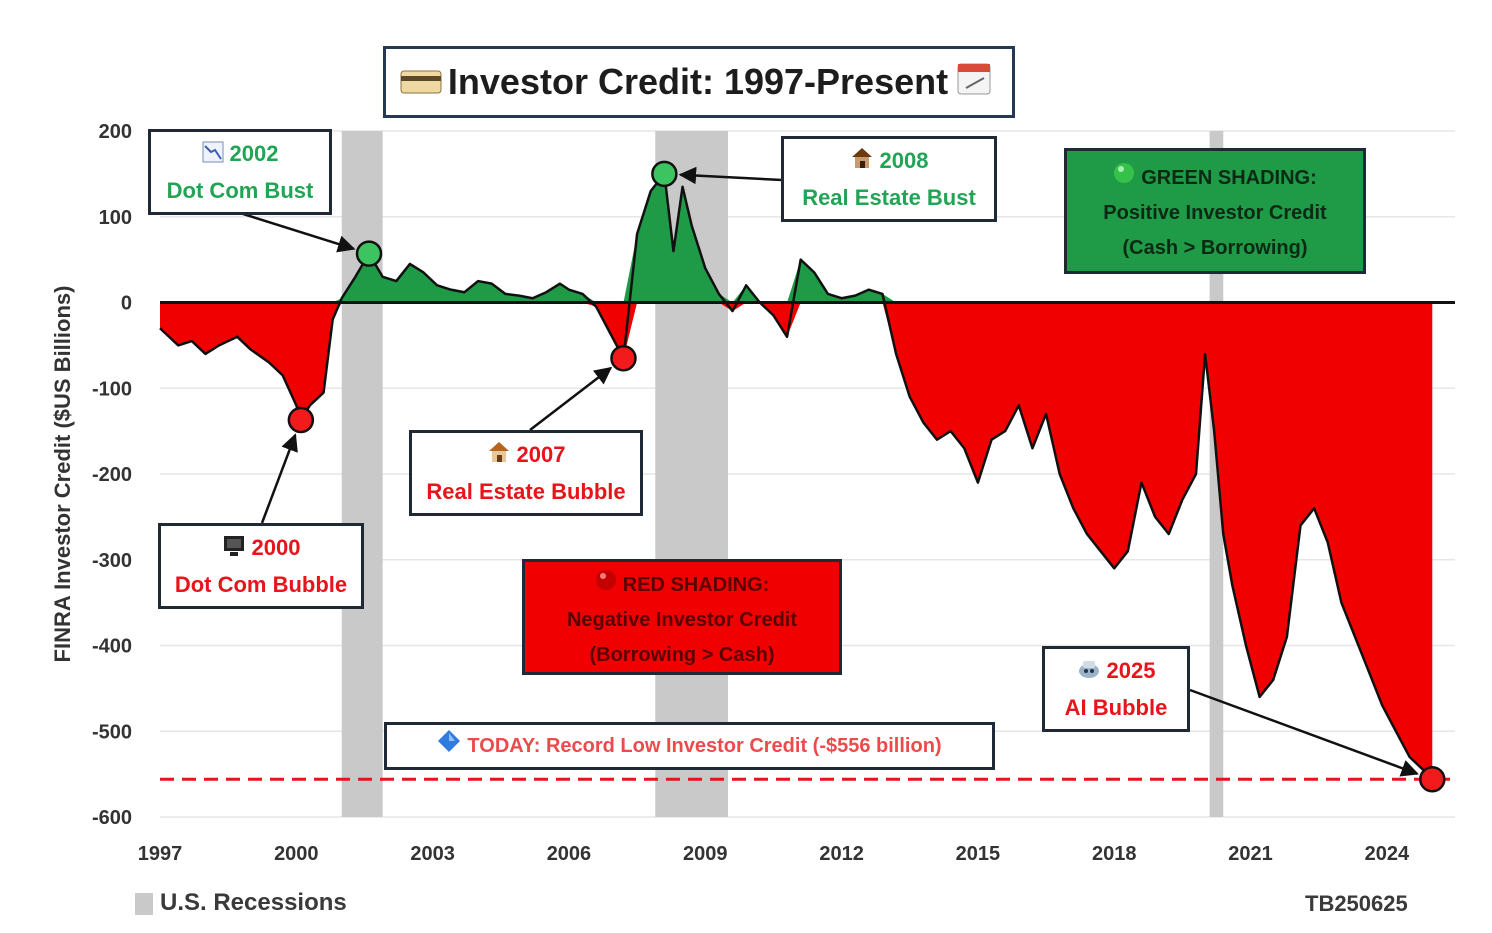  What do you see at coordinates (115, 218) in the screenshot?
I see `y-tick-label: 100` at bounding box center [115, 218].